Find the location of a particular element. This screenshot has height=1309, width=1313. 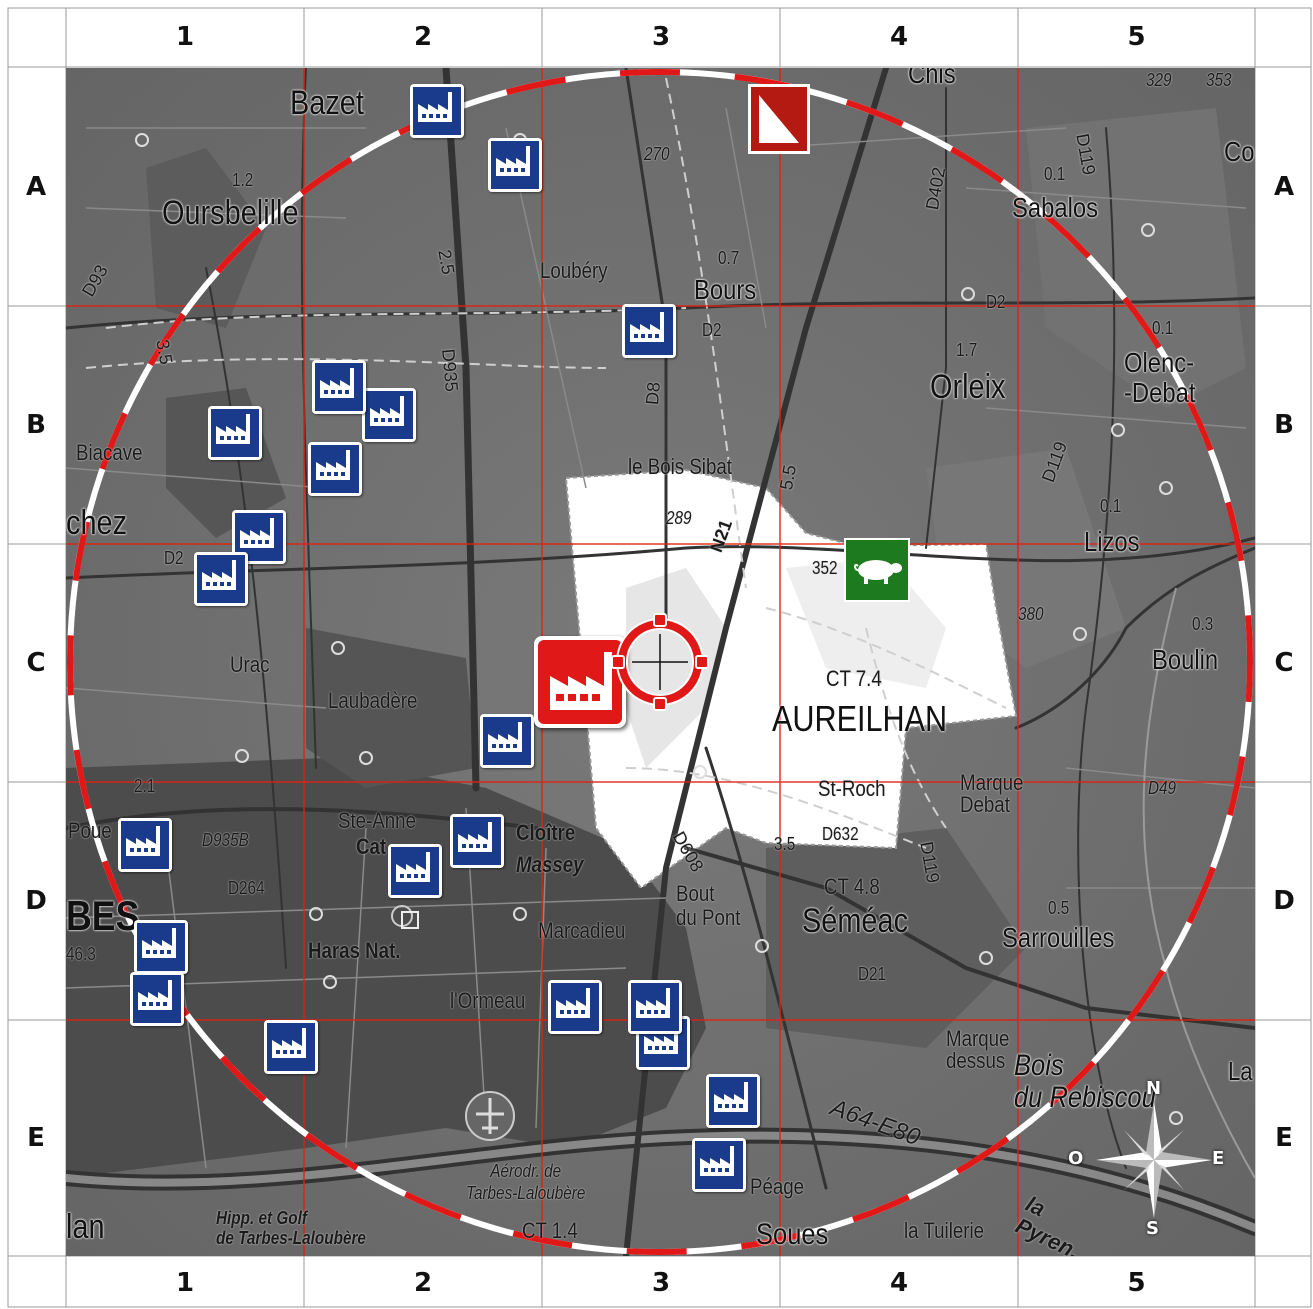

label-bout-du-pont: Bout du Pont is located at coordinates (708, 905).